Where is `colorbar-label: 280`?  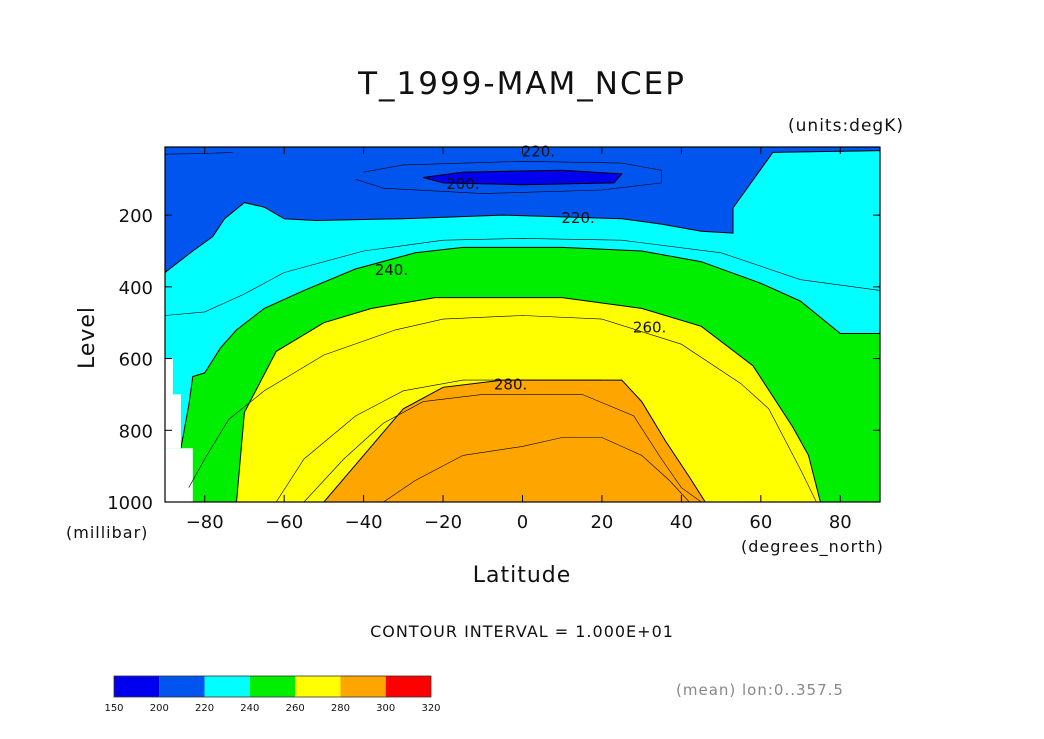
colorbar-label: 280 is located at coordinates (340, 708).